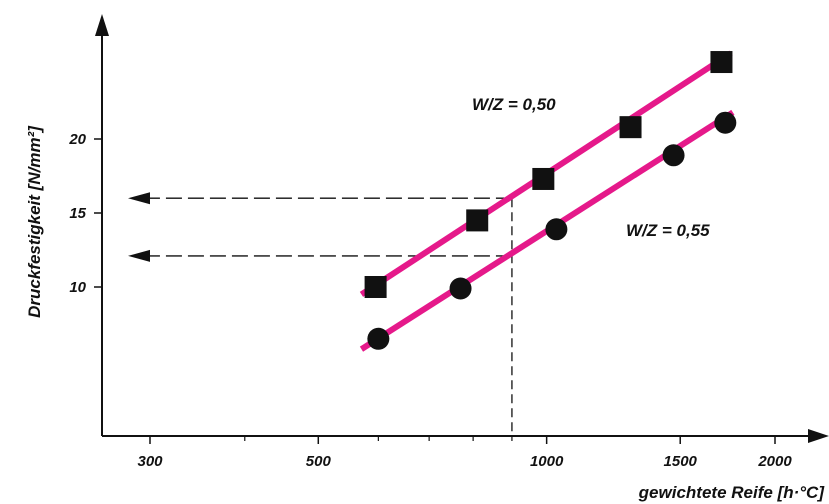 The width and height of the screenshot is (829, 504). What do you see at coordinates (668, 230) in the screenshot?
I see `series-label-0-55: W/Z = 0,55` at bounding box center [668, 230].